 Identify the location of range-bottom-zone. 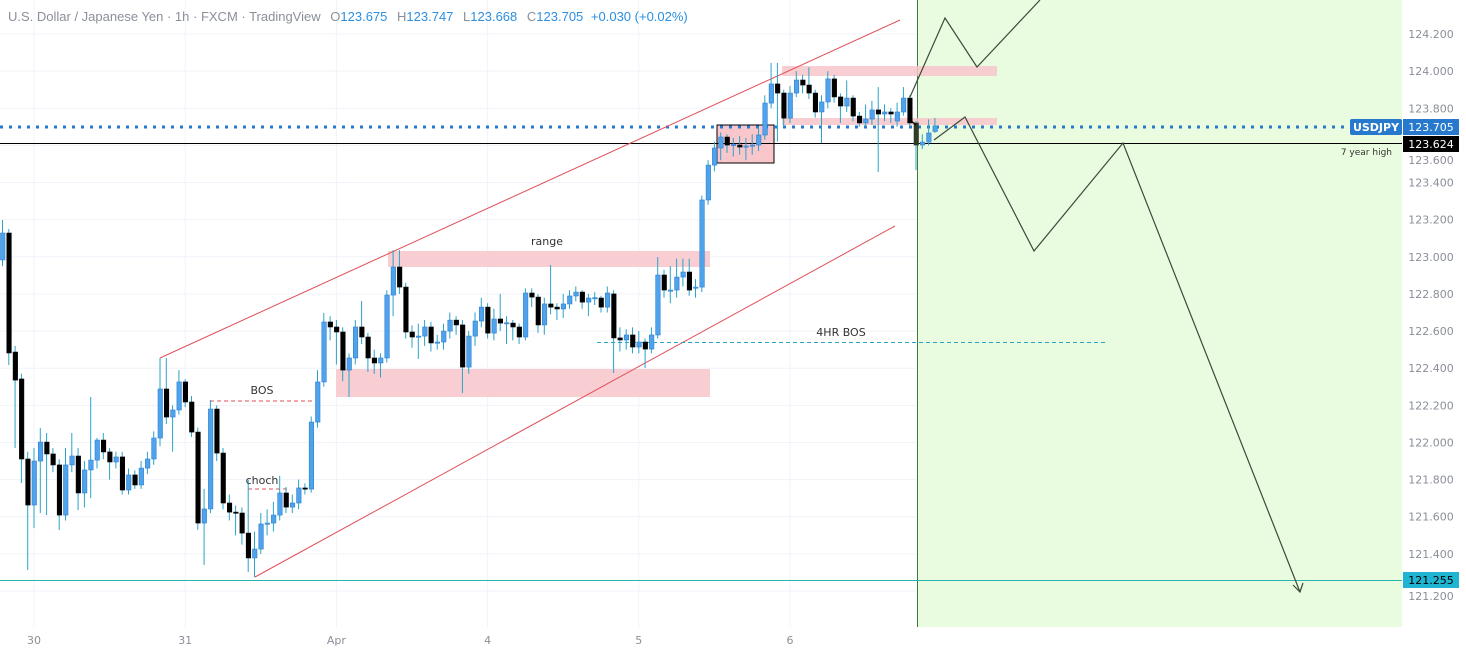
(523, 383).